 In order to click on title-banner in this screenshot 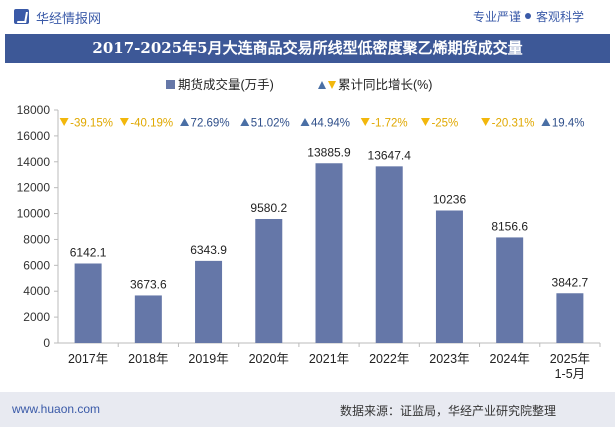, I will do `click(307, 48)`.